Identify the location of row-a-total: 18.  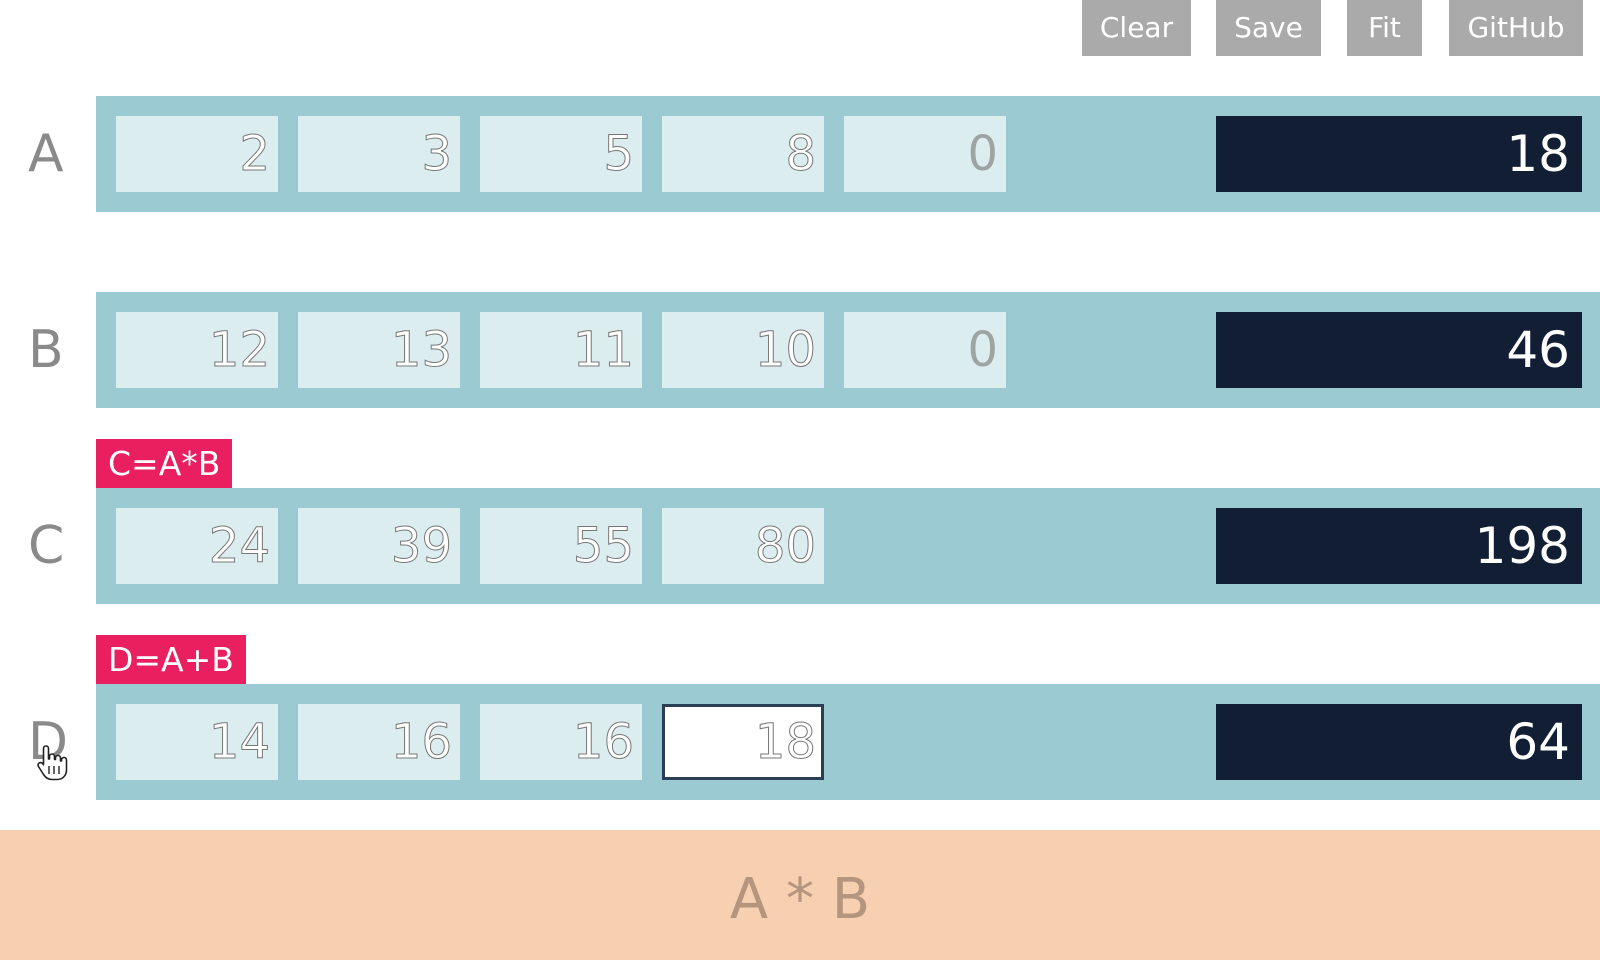
(1399, 154).